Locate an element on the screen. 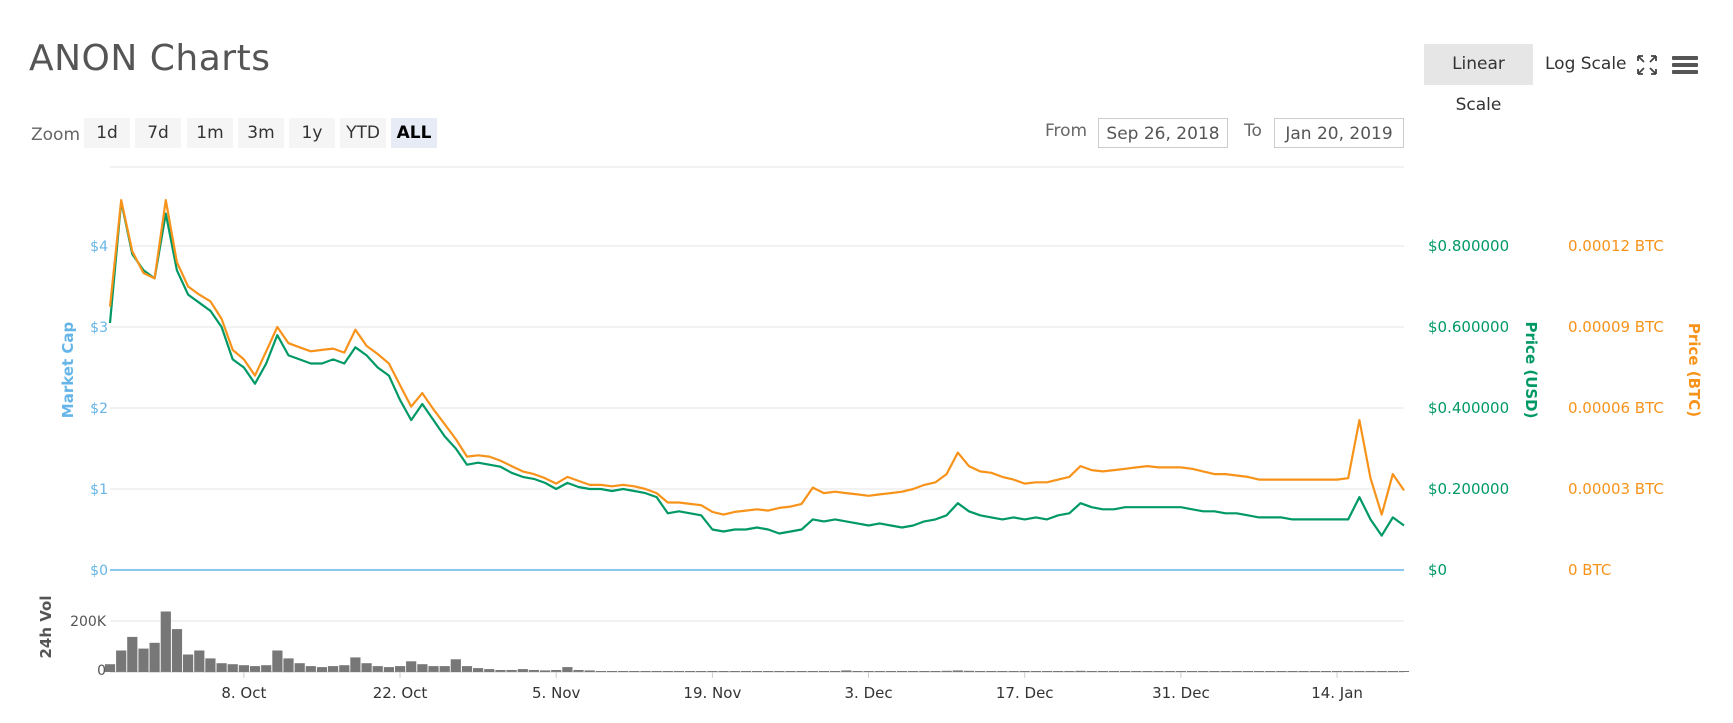 The height and width of the screenshot is (723, 1733). fullscreen-icon is located at coordinates (1647, 65).